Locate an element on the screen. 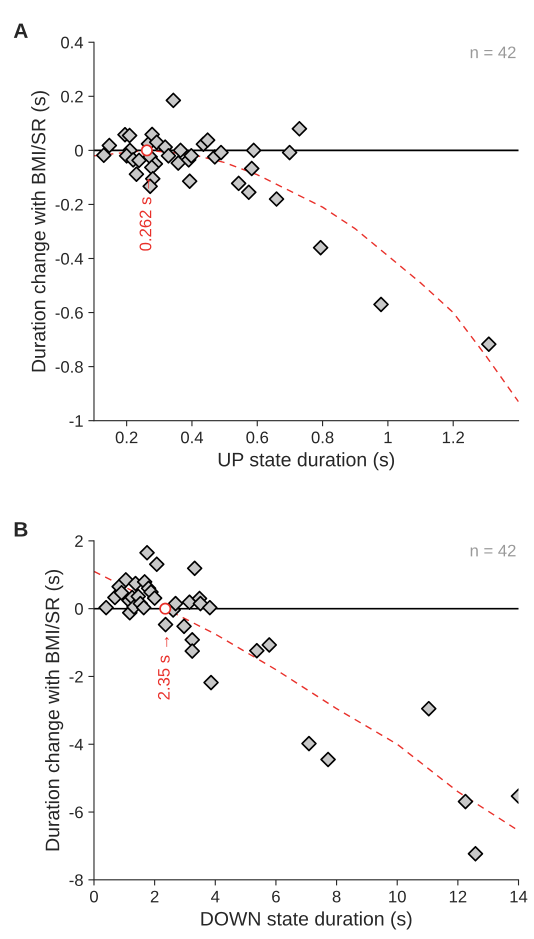 The width and height of the screenshot is (534, 939). x-tick-label: 0.6 is located at coordinates (257, 438).